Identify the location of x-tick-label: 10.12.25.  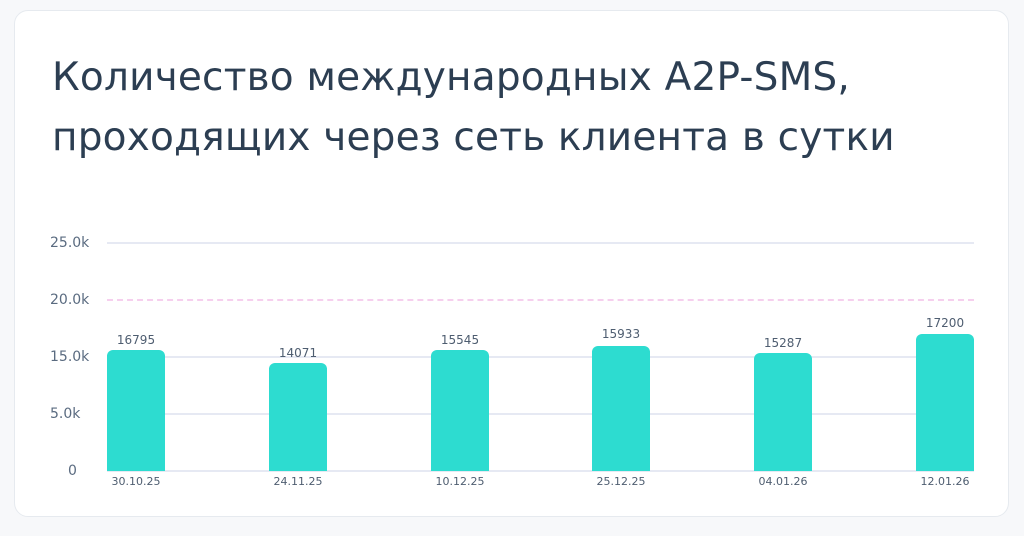
(460, 481).